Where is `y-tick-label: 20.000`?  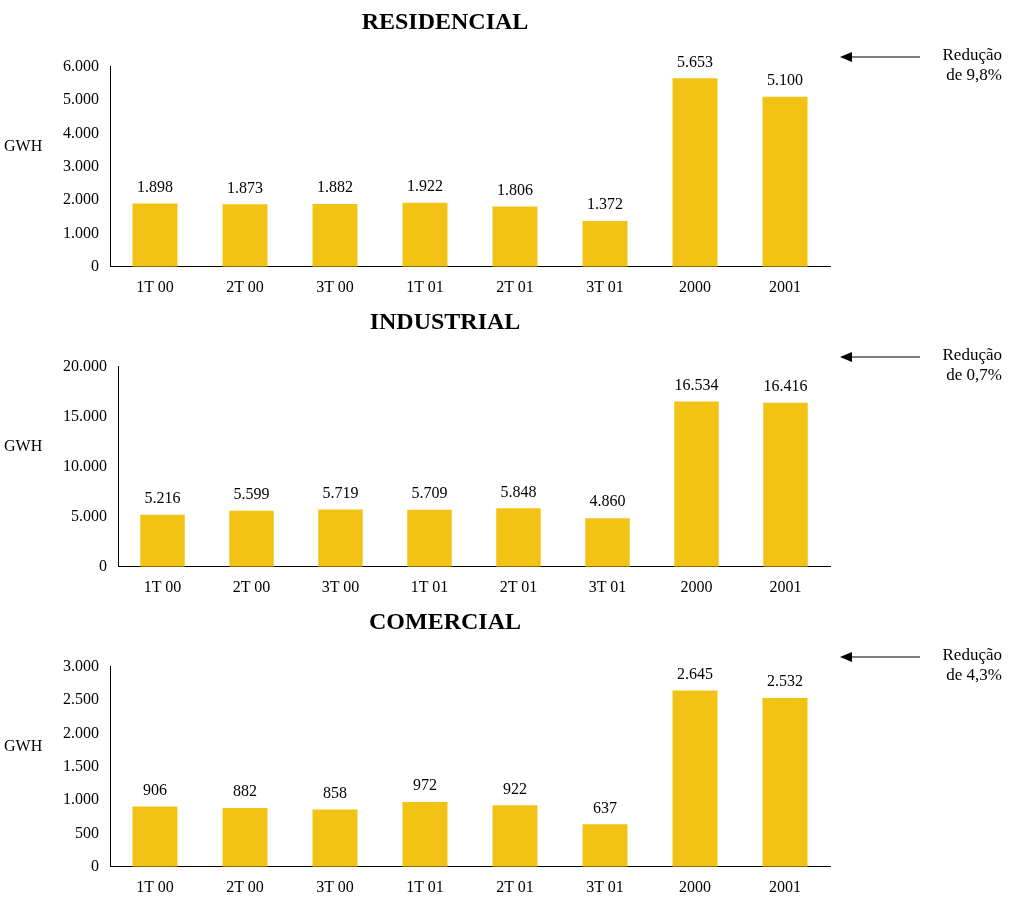 y-tick-label: 20.000 is located at coordinates (85, 365).